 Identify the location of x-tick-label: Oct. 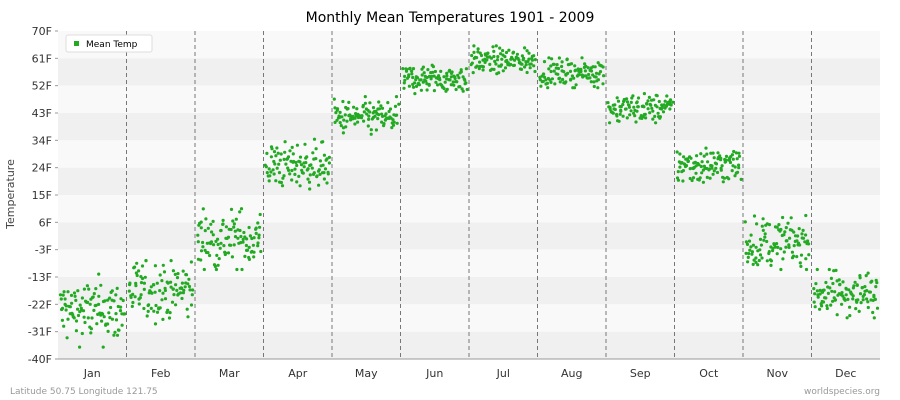
(709, 373).